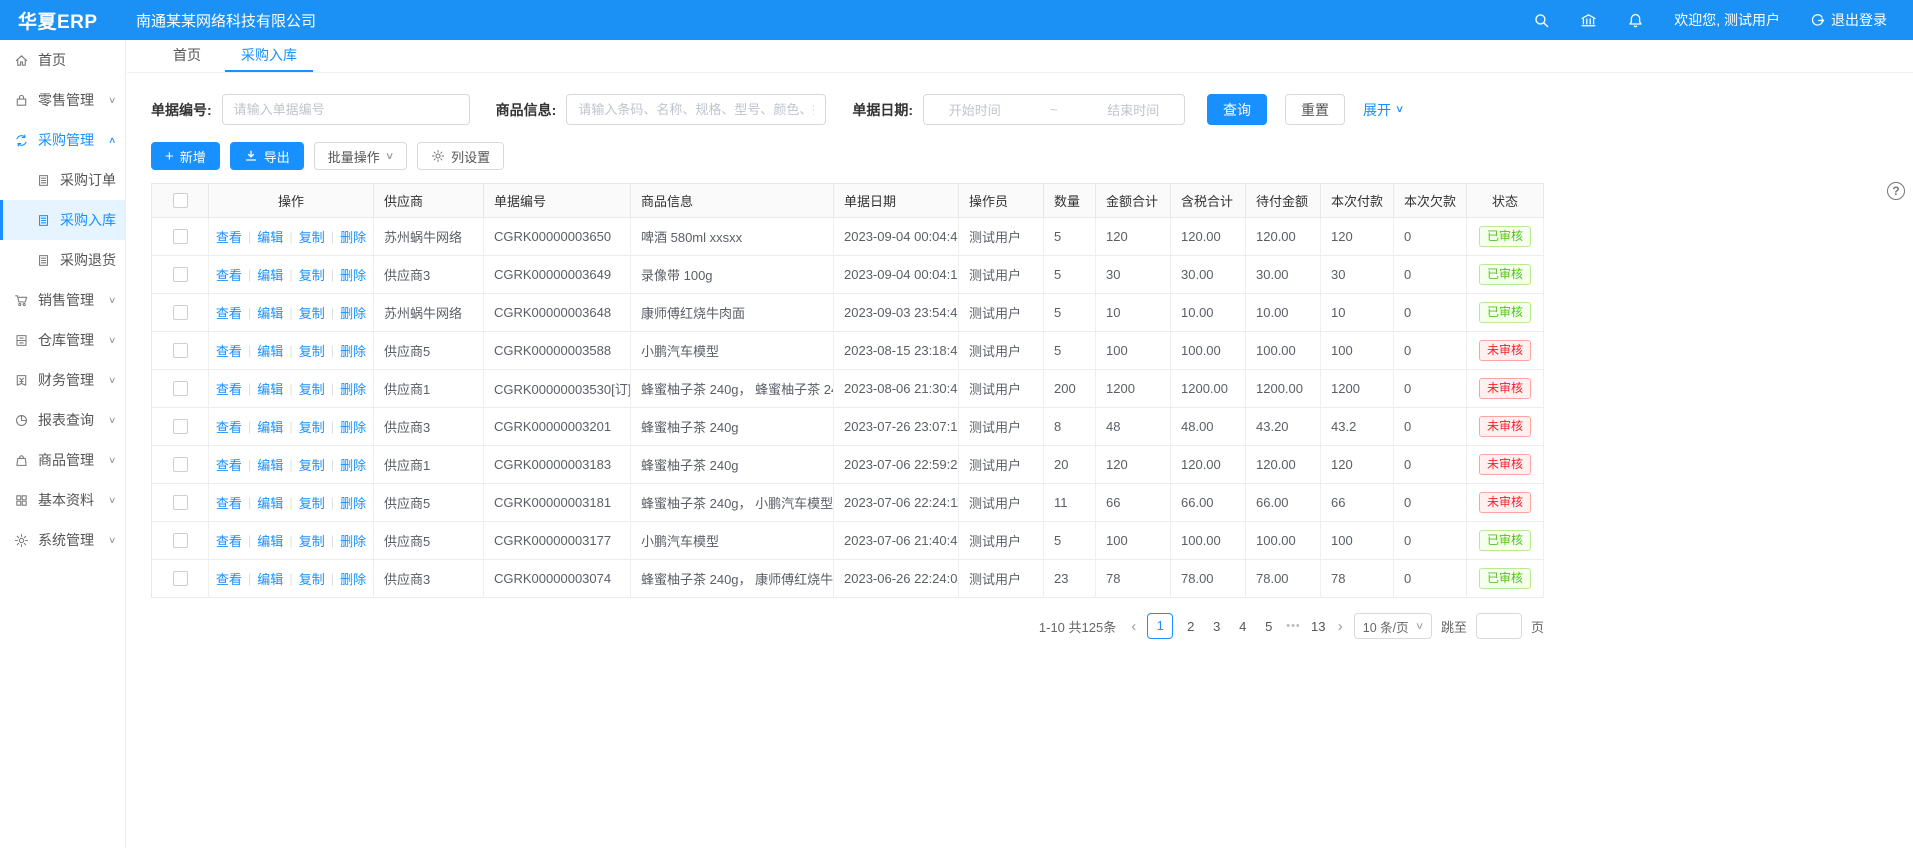 Image resolution: width=1913 pixels, height=848 pixels. I want to click on page-button-2: 2, so click(1191, 626).